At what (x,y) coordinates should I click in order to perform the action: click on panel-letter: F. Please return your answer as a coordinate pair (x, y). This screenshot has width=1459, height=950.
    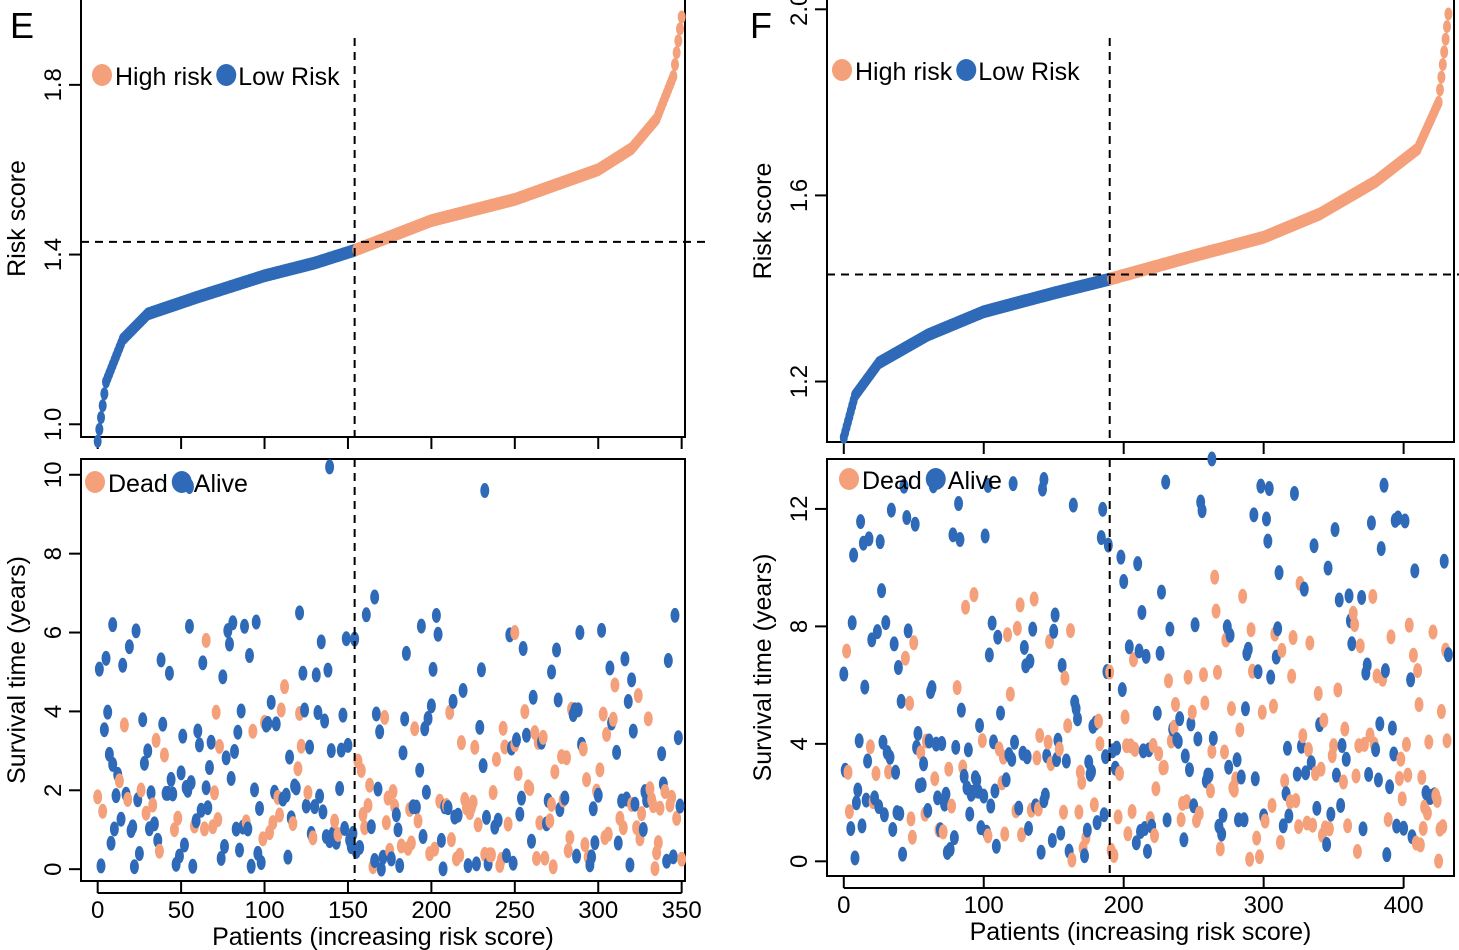
    Looking at the image, I should click on (761, 25).